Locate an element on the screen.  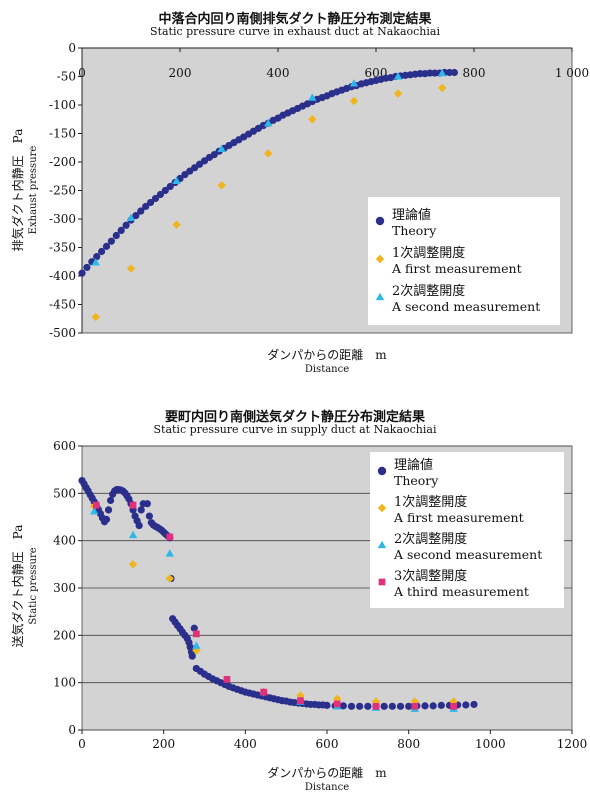
y-tick-label: 300 is located at coordinates (64, 588).